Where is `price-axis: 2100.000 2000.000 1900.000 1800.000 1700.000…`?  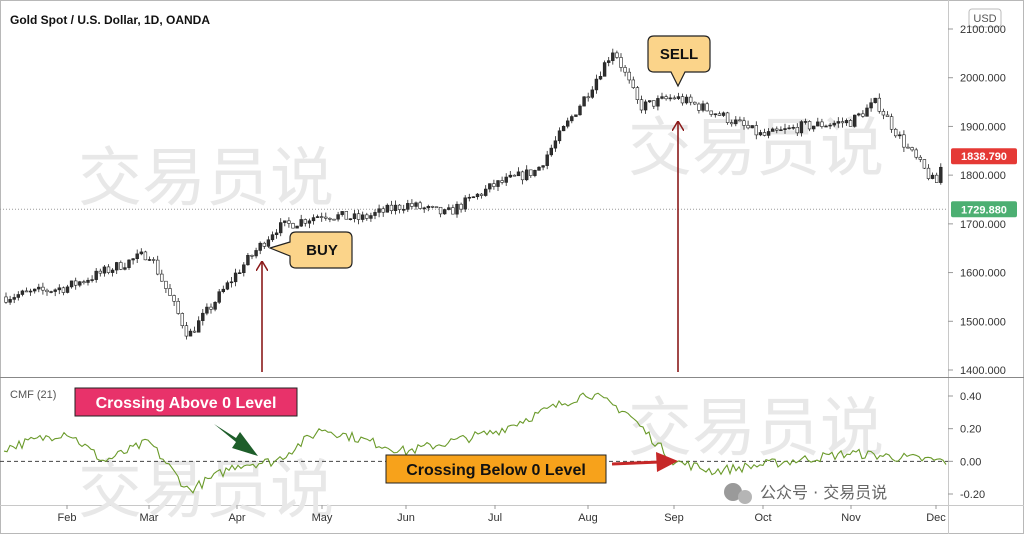 price-axis: 2100.000 2000.000 1900.000 1800.000 1700.000… is located at coordinates (977, 200).